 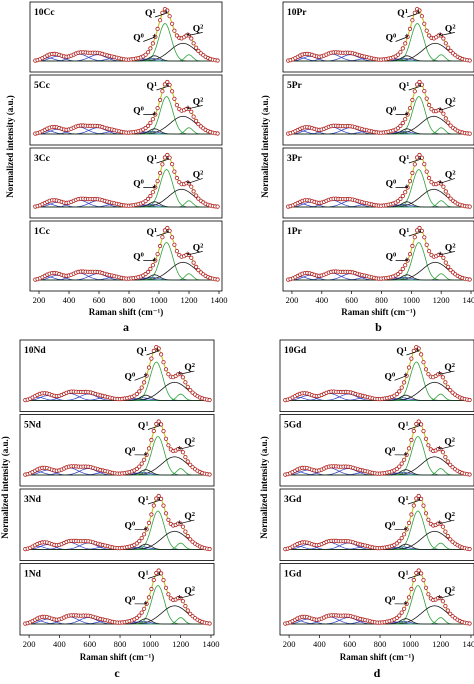 I want to click on sample-label: 3Pr, so click(x=295, y=159).